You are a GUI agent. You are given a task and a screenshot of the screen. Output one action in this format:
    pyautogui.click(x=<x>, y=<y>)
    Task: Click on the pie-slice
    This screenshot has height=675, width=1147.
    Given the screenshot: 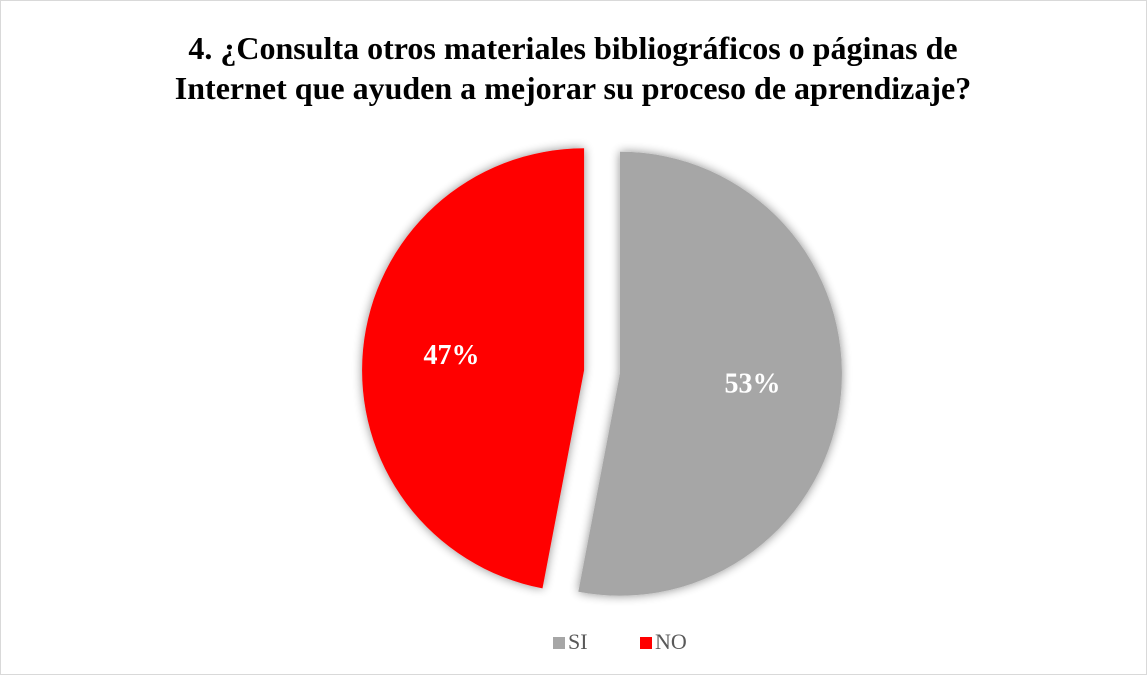 What is the action you would take?
    pyautogui.click(x=473, y=368)
    